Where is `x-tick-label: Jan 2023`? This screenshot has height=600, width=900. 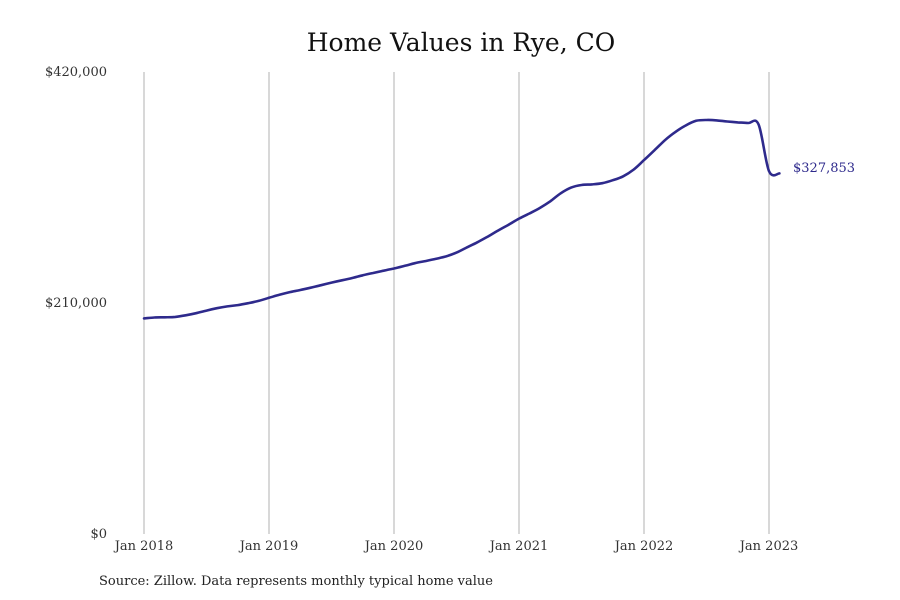
x-tick-label: Jan 2023 is located at coordinates (768, 546).